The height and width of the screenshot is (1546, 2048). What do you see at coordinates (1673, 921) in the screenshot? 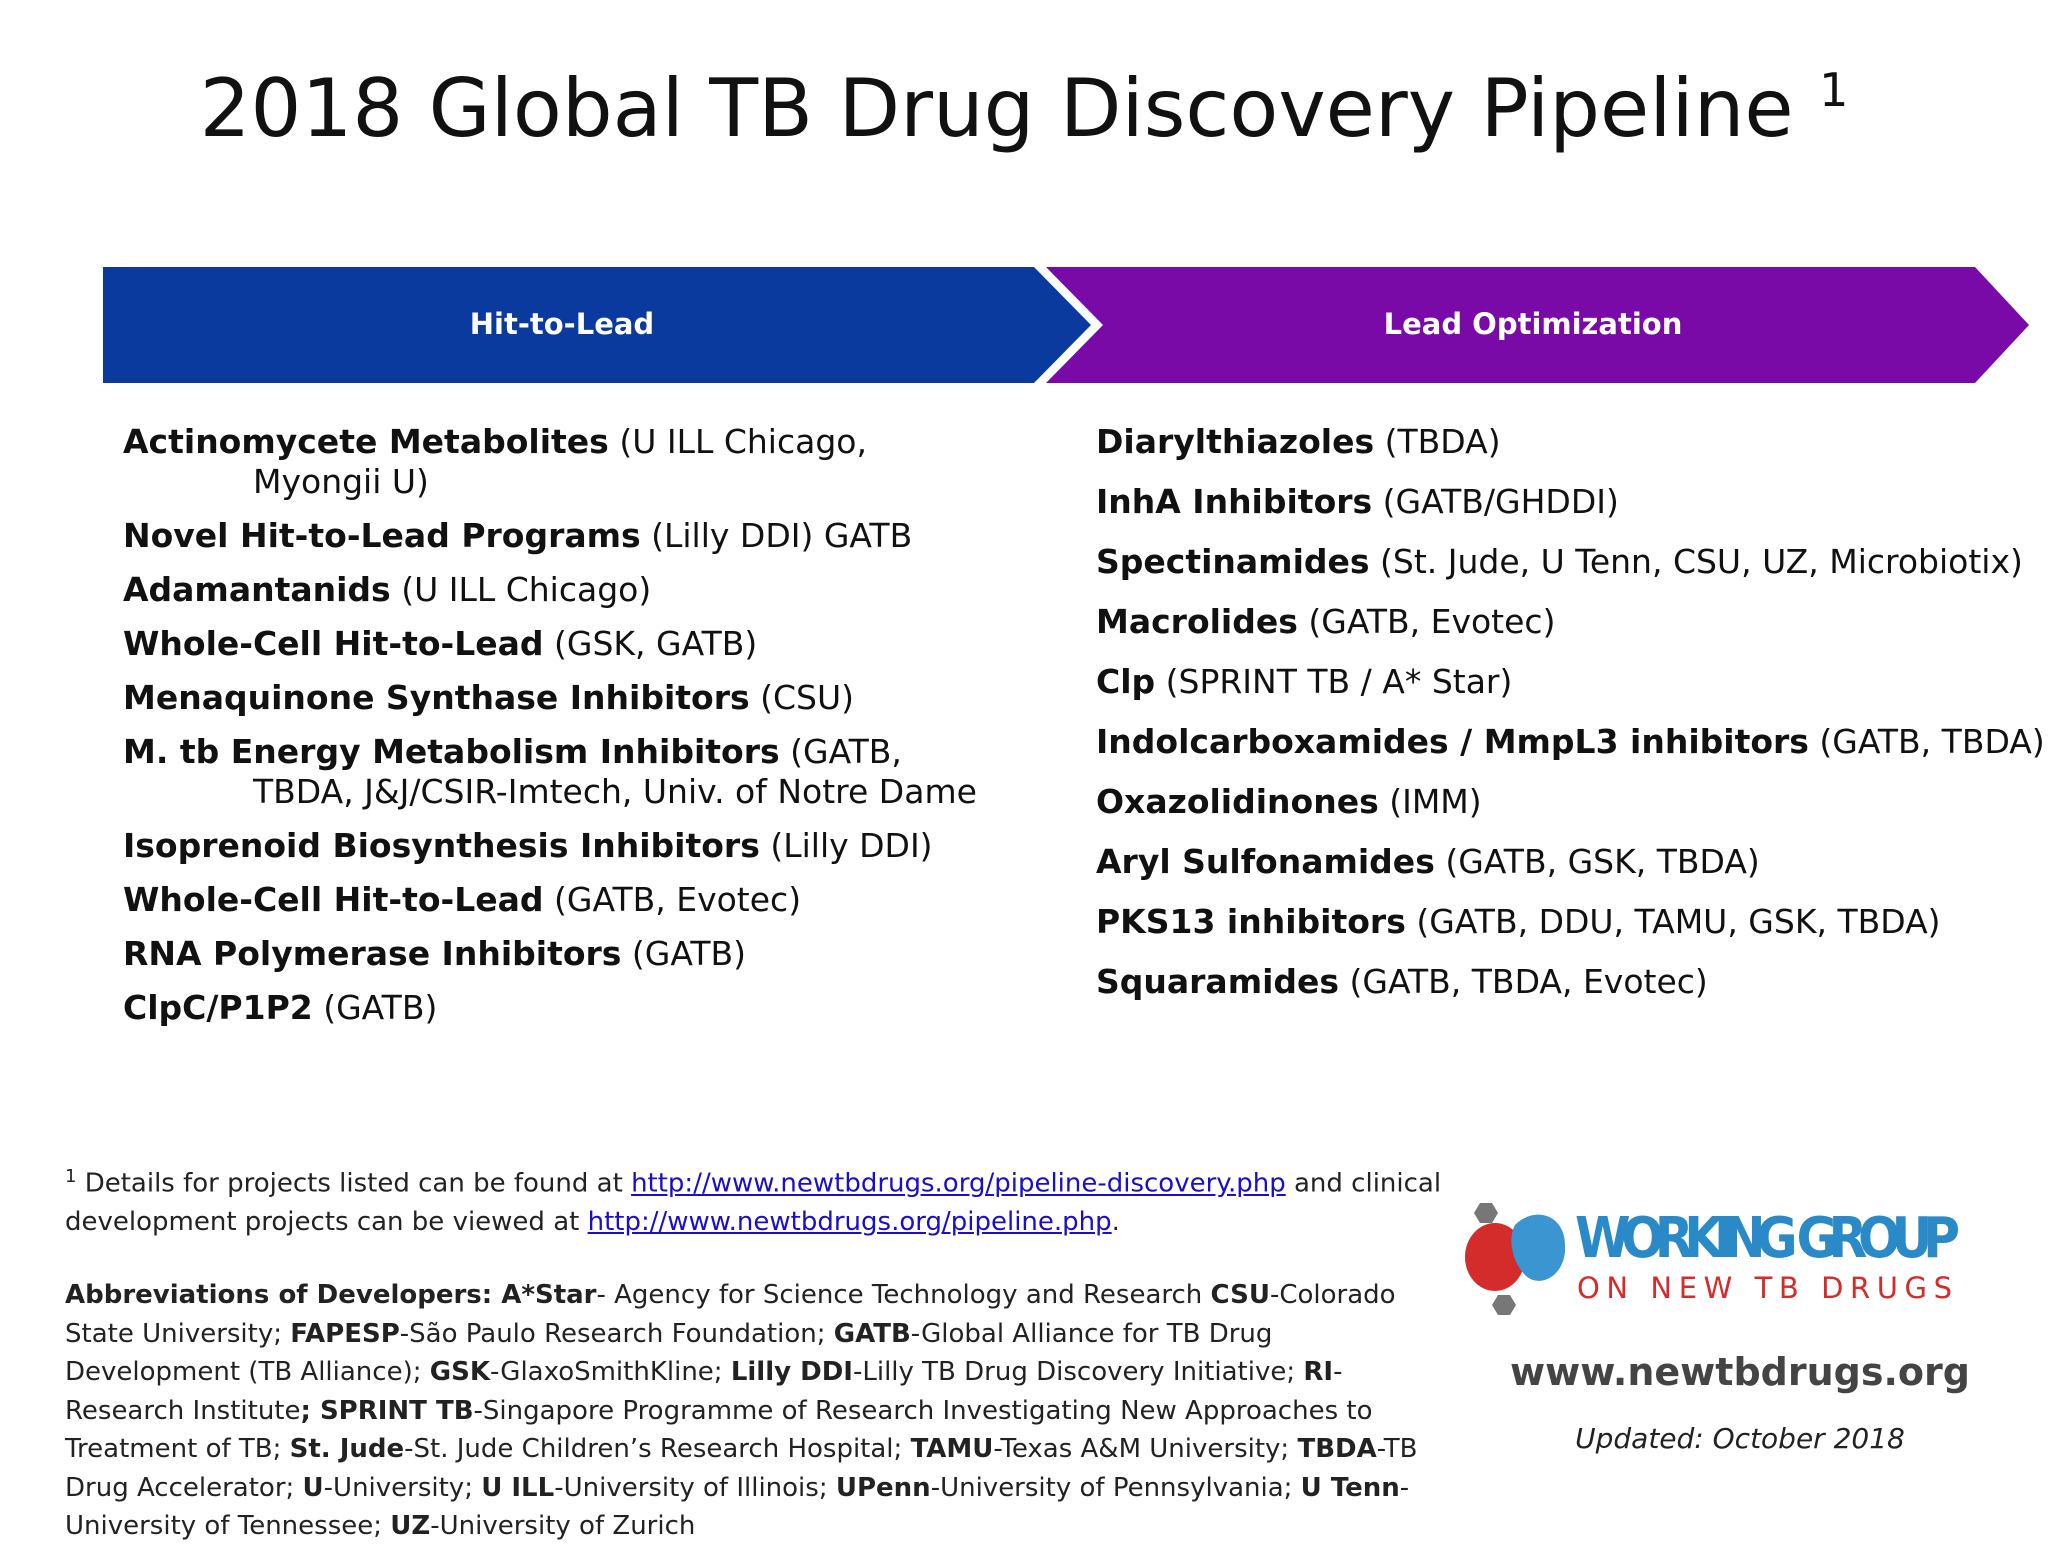
I see `project-detail: (GATB, DDU, TAMU, GSK, TBDA)` at bounding box center [1673, 921].